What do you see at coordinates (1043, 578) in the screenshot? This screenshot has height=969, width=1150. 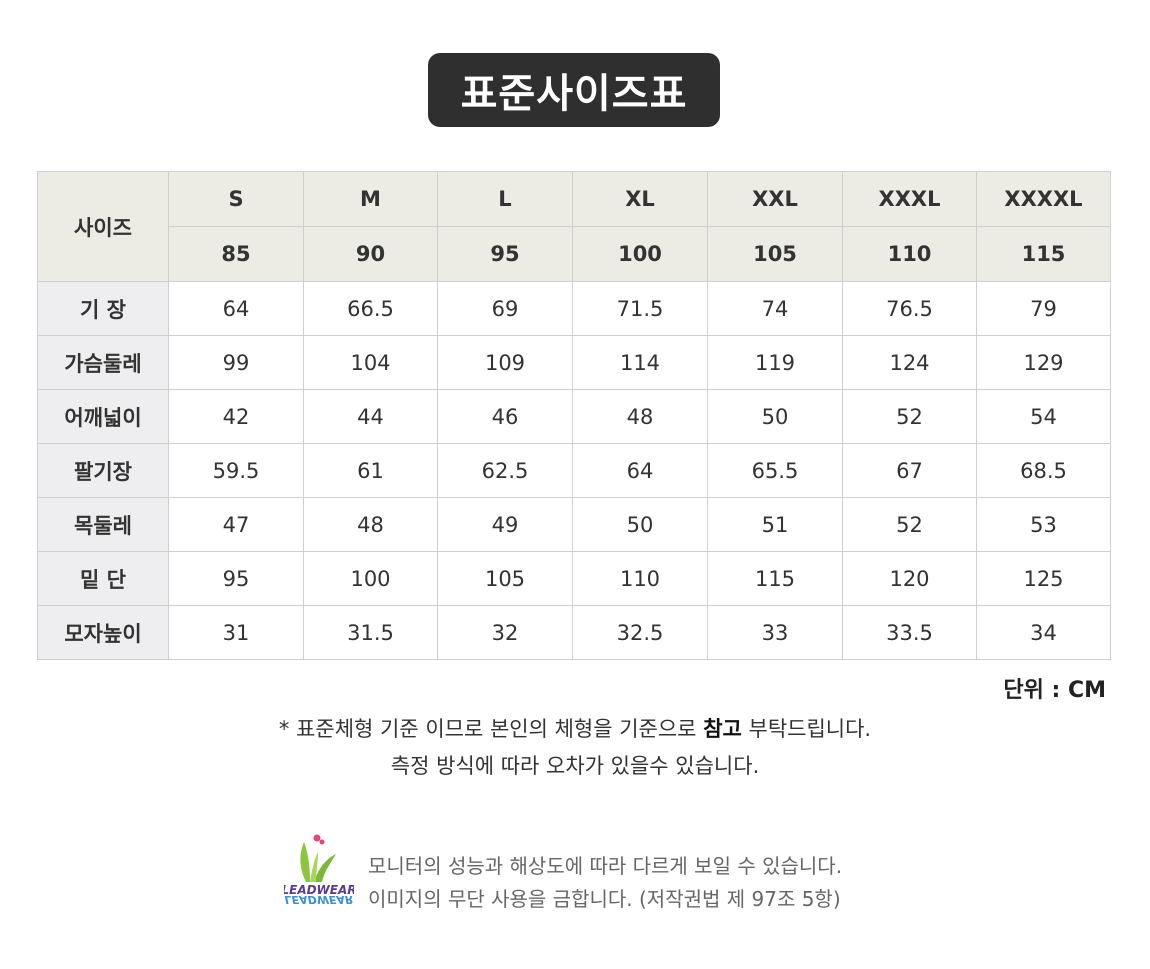 I see `table-cell: 125` at bounding box center [1043, 578].